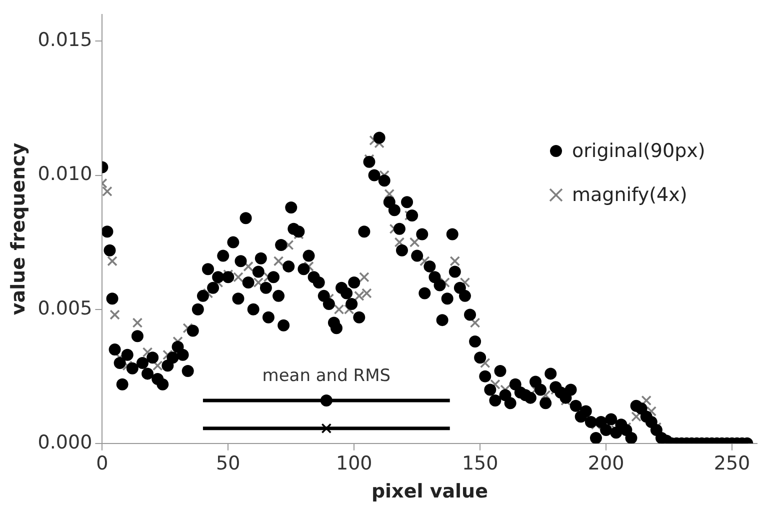  I want to click on legend-label: original(90px), so click(639, 151).